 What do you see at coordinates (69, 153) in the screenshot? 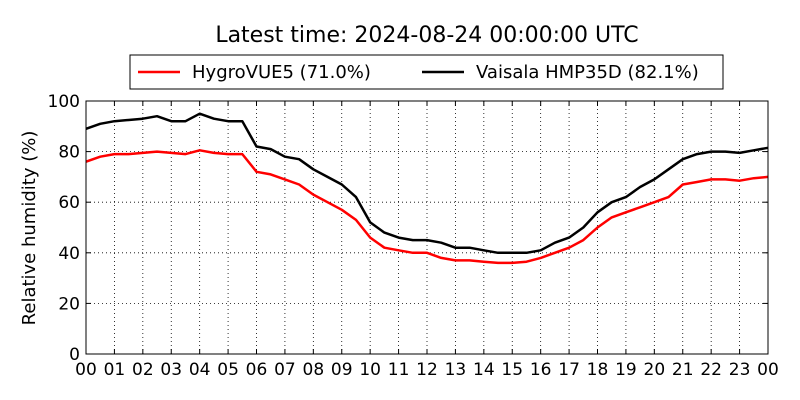
I see `y-tick-label: 80` at bounding box center [69, 153].